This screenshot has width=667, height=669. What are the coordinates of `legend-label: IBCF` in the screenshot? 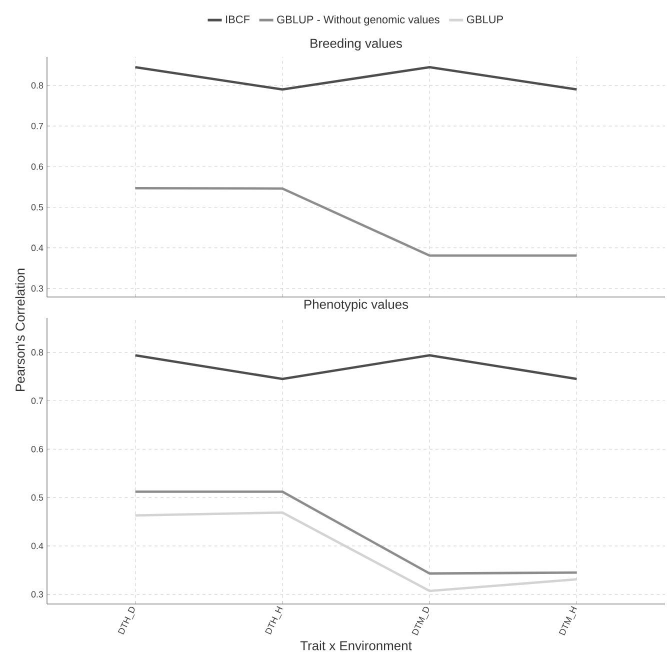 It's located at (238, 20).